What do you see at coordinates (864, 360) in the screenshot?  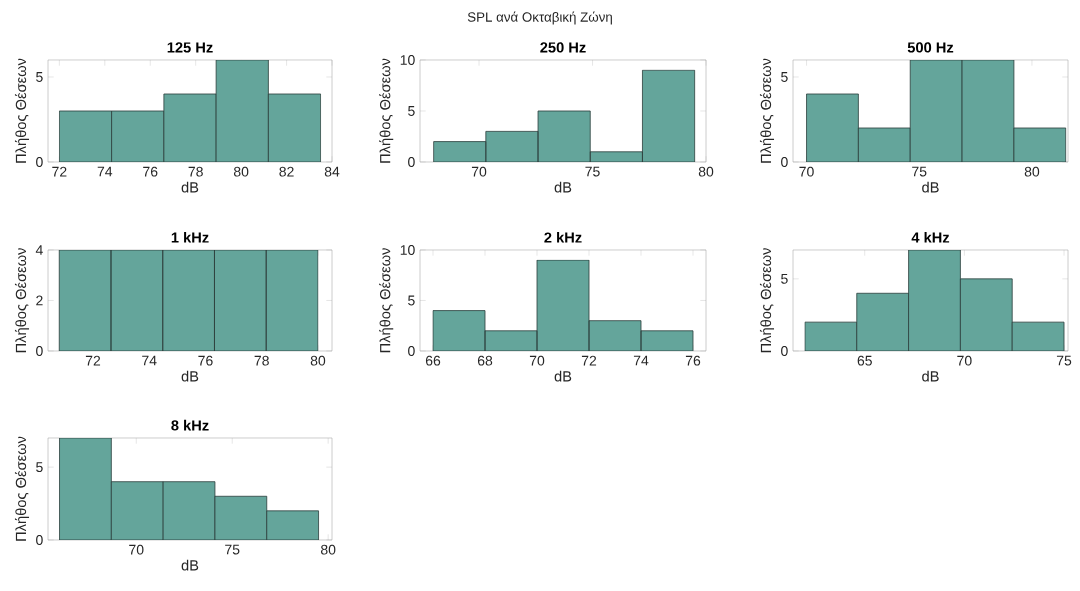 I see `x-tick-label: 65` at bounding box center [864, 360].